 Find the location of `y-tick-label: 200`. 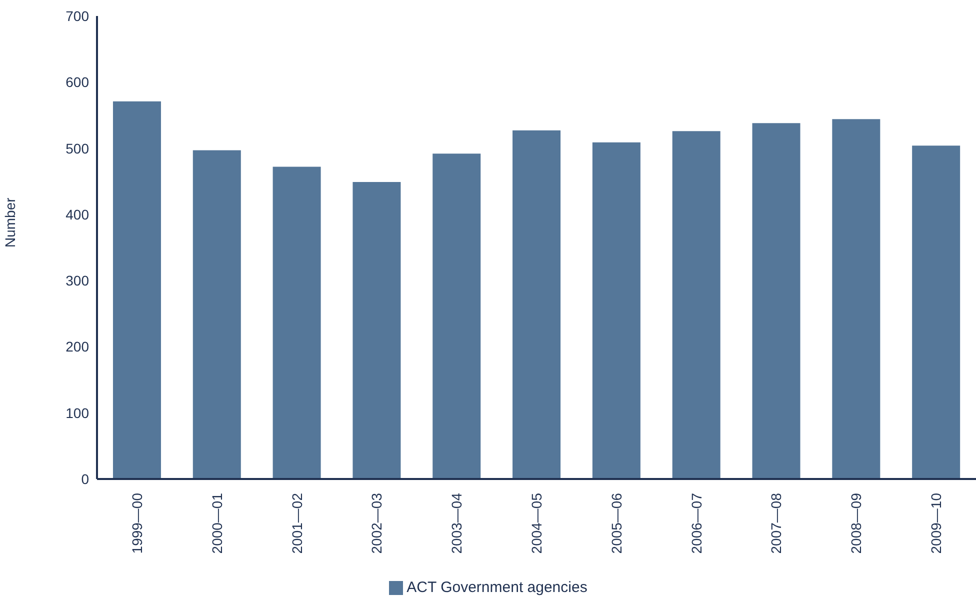

y-tick-label: 200 is located at coordinates (78, 346).